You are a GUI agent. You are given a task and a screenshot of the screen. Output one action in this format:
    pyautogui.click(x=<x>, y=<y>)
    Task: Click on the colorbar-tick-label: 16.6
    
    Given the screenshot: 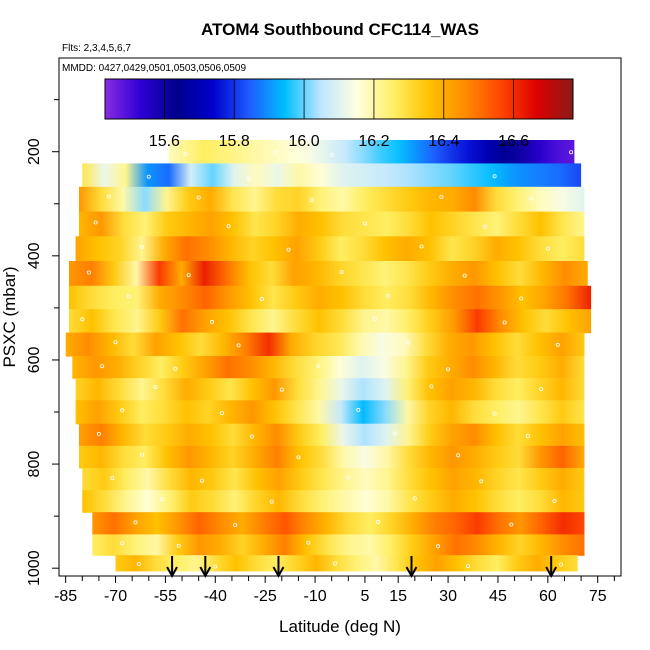 What is the action you would take?
    pyautogui.click(x=513, y=141)
    